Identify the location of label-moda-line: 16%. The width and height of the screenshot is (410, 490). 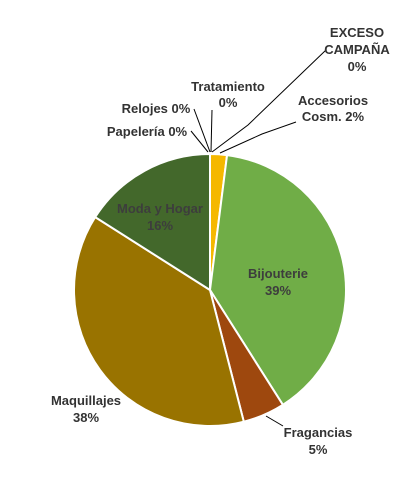
(160, 225).